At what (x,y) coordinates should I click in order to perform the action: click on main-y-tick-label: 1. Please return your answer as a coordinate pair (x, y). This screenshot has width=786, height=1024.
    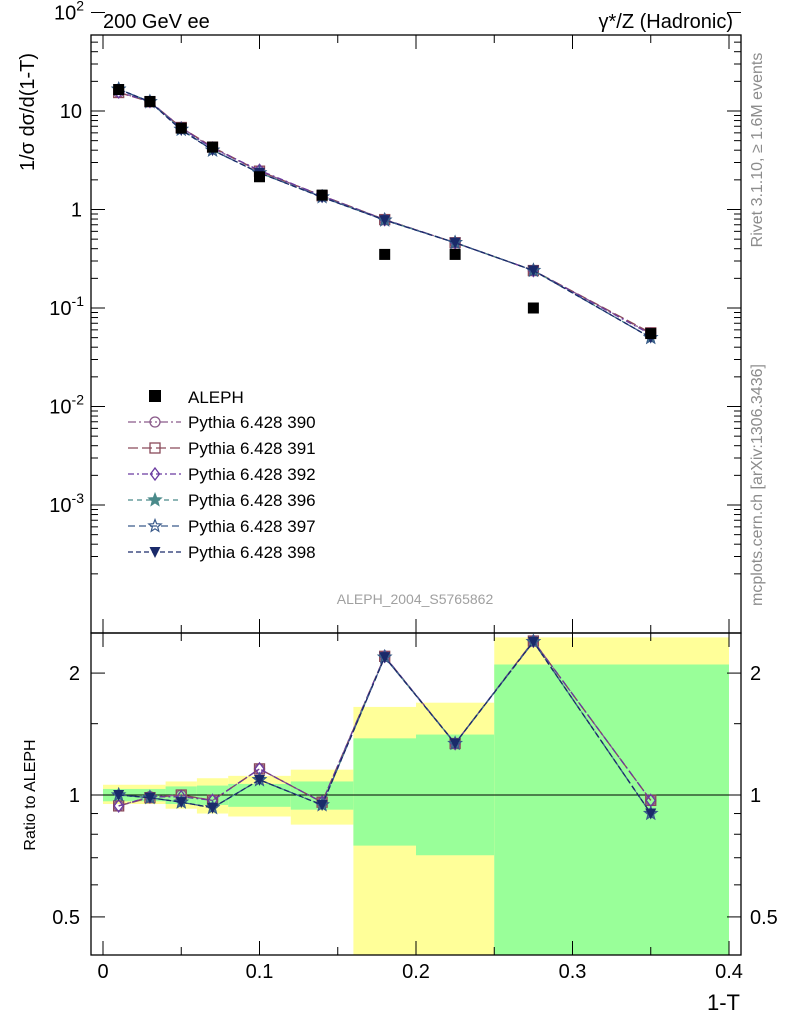
    Looking at the image, I should click on (76, 211).